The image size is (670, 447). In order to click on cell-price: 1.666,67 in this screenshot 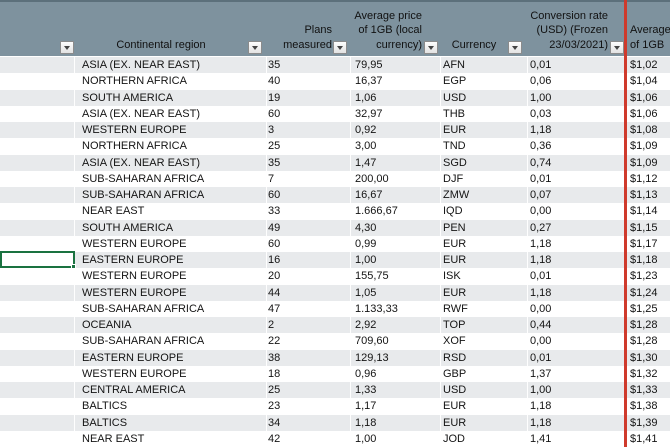, I will do `click(376, 211)`.